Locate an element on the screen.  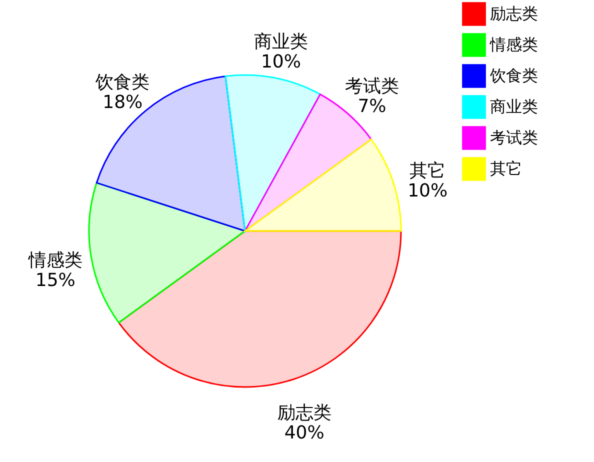
legend-label: 励志类 is located at coordinates (514, 13).